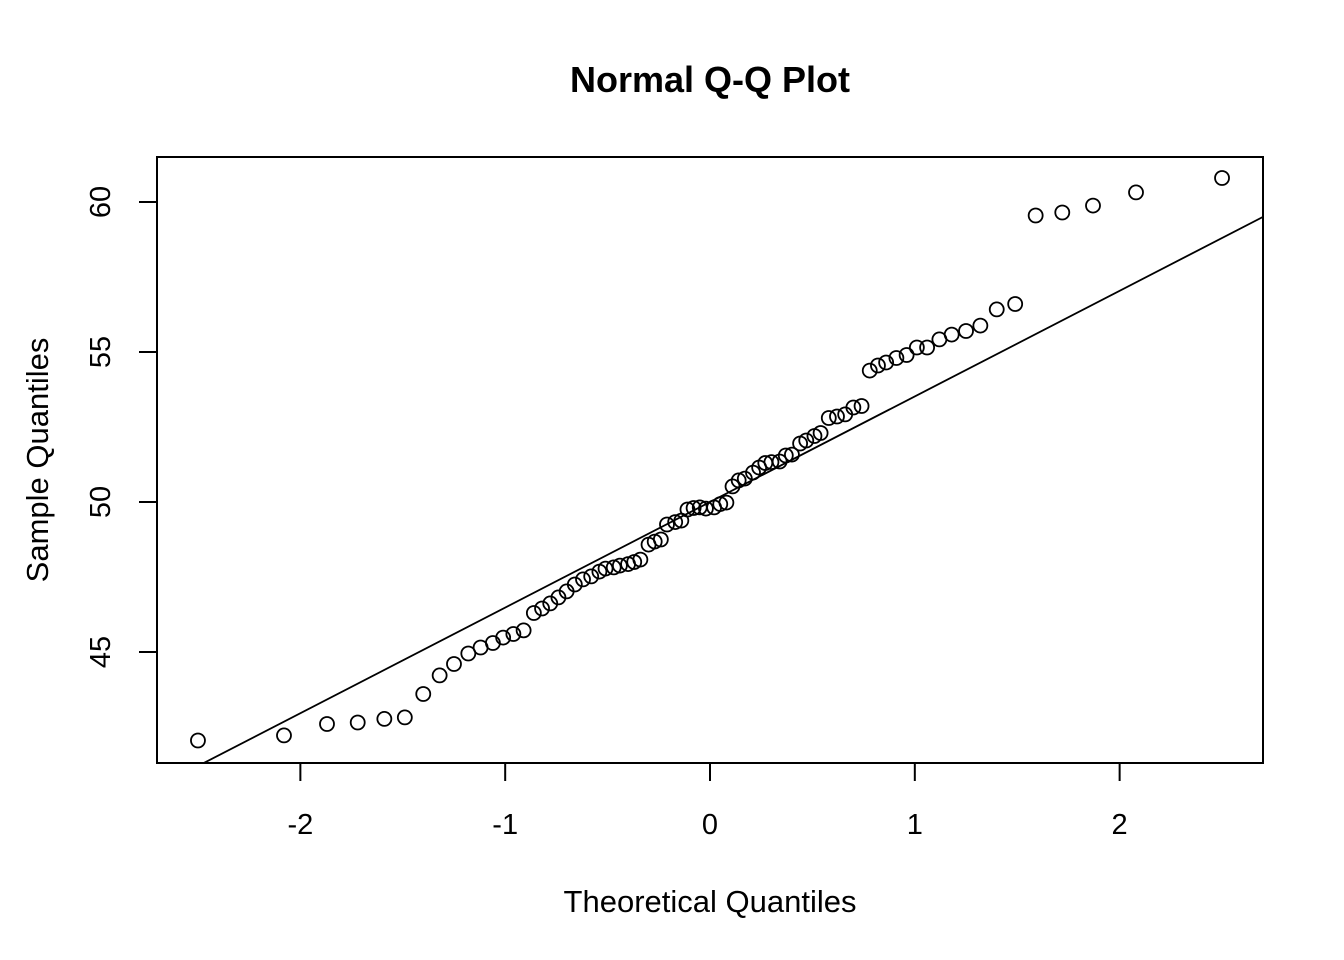 The height and width of the screenshot is (960, 1344). Describe the element at coordinates (710, 825) in the screenshot. I see `x-tick-label: 0` at that location.